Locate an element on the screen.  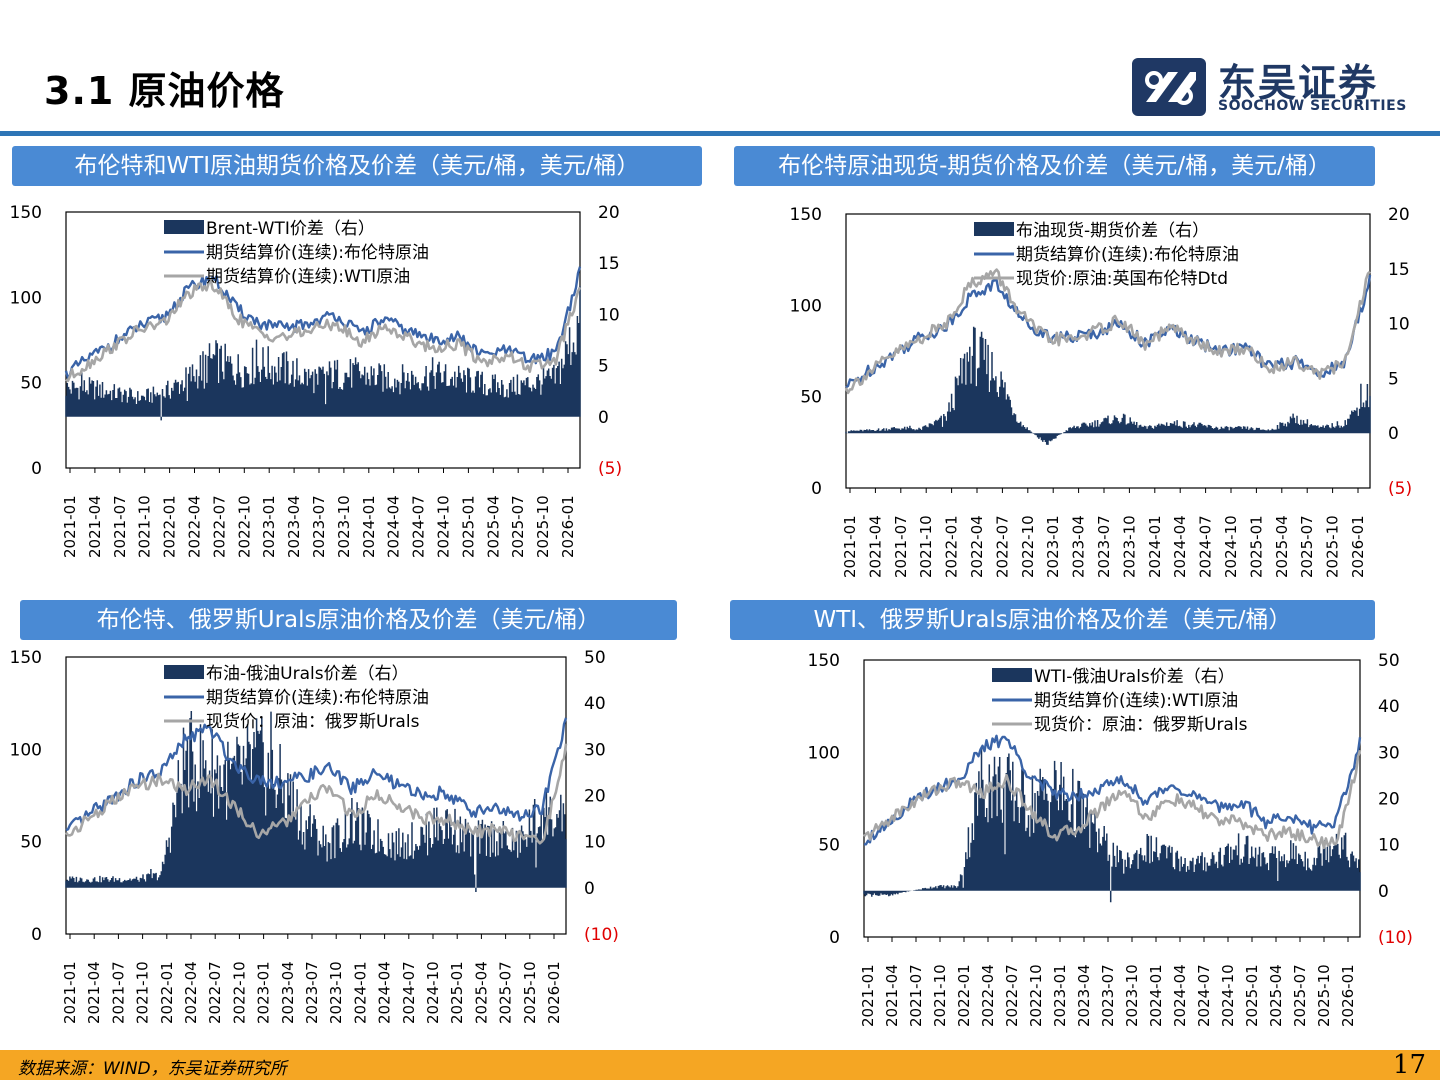
logo-english-name: SOOCHOW SECURITIES is located at coordinates (1312, 106).